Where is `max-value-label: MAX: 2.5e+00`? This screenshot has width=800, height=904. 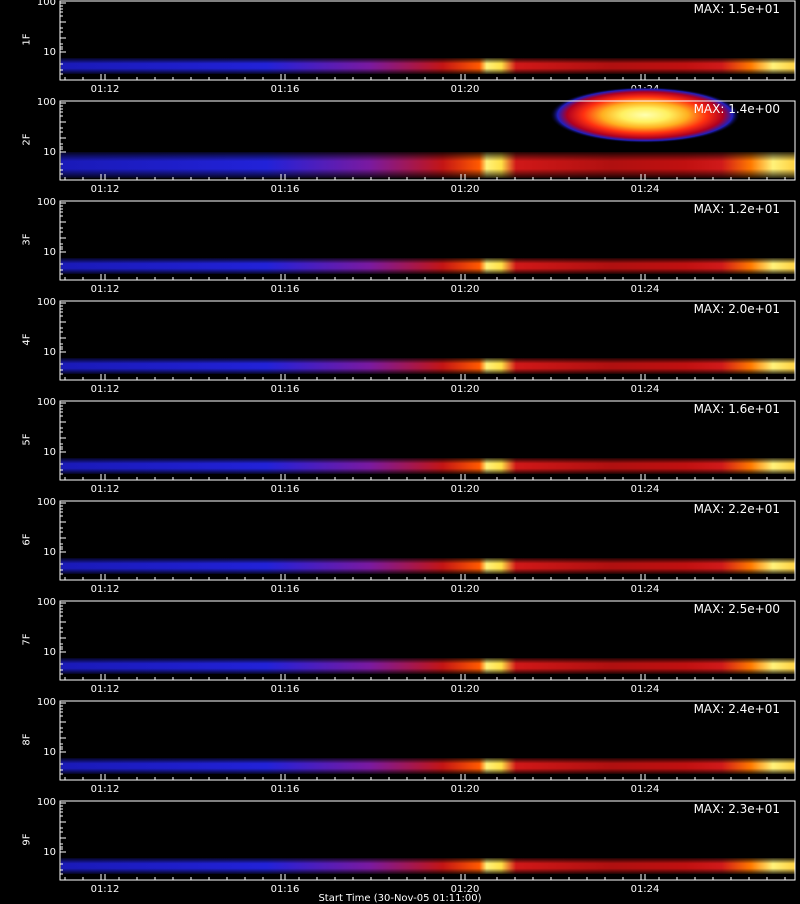 max-value-label: MAX: 2.5e+00 is located at coordinates (736, 609).